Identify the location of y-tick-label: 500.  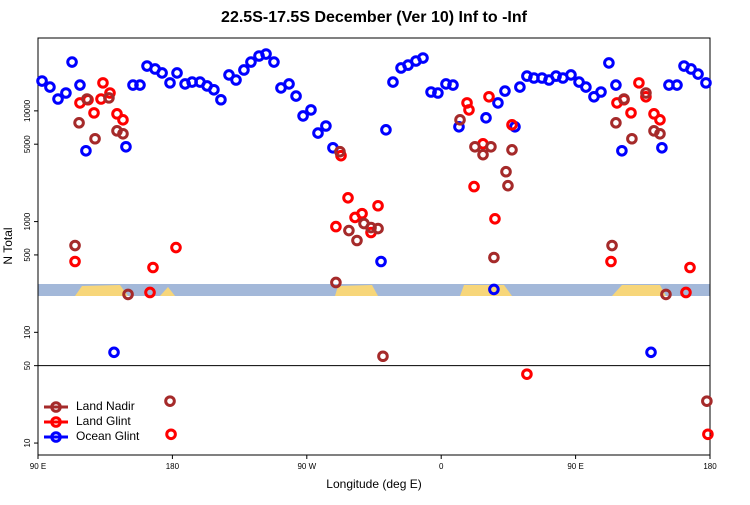
(27, 255).